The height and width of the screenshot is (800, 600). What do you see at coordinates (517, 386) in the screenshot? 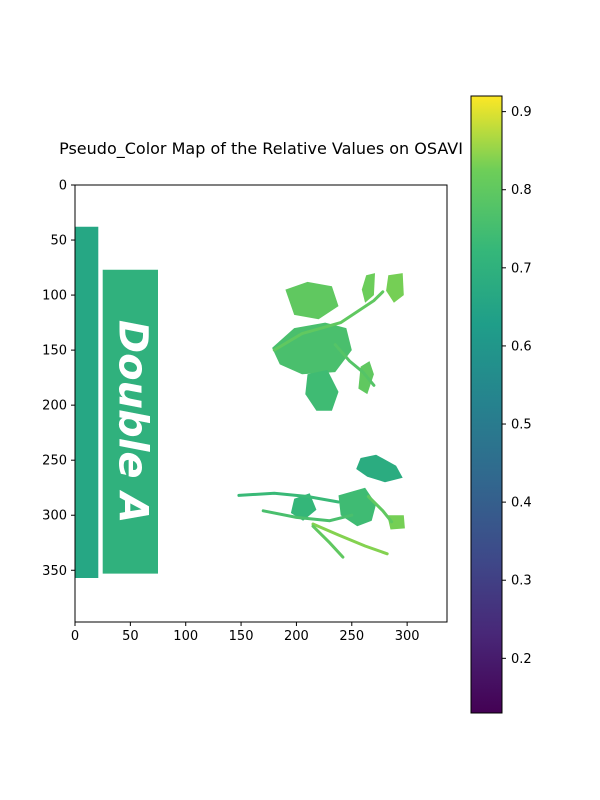
I see `colorbar-axis: 0.2 0.3 0.4 0.5 0.6 0.7 0.8 0.9` at bounding box center [517, 386].